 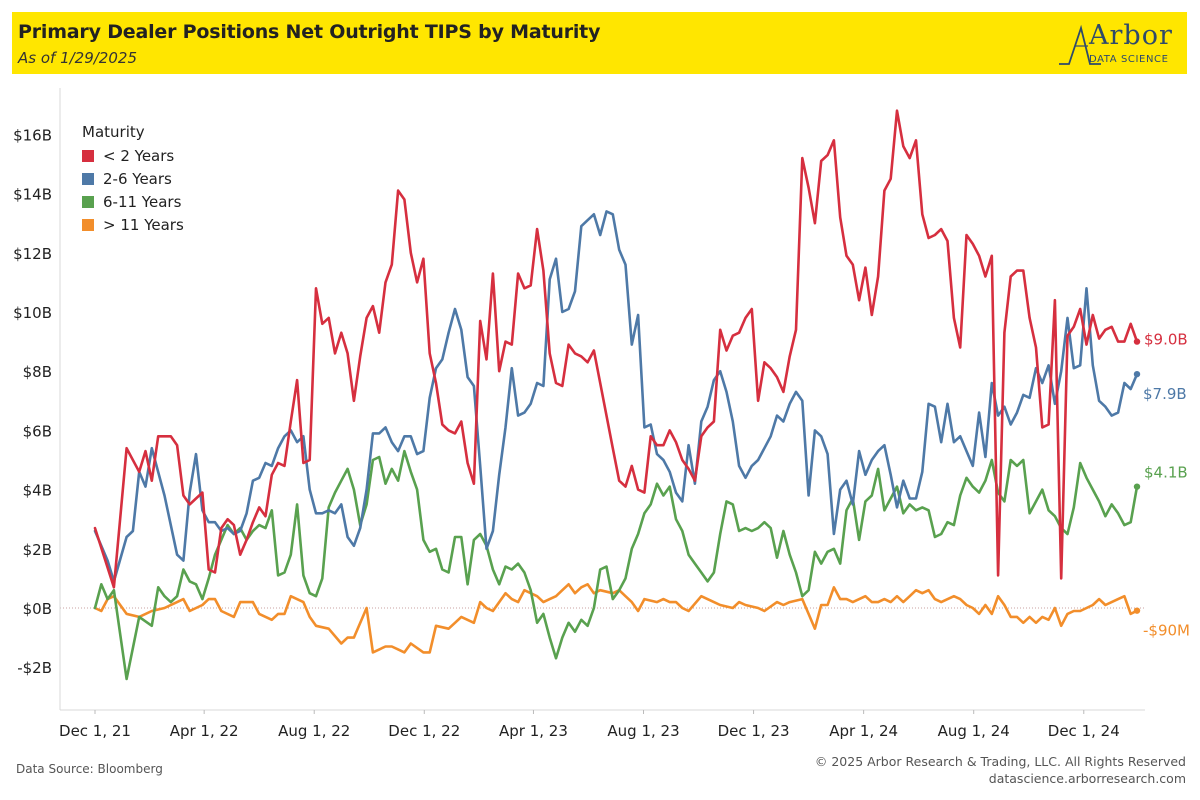 I want to click on chart-subtitle: As of 1/29/2025, so click(x=77, y=58).